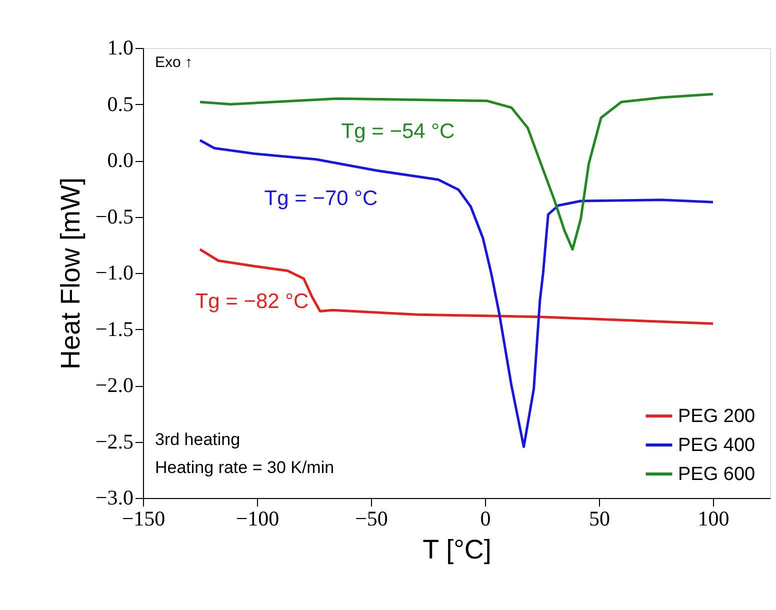  I want to click on y-tick-label: −2.5, so click(114, 441).